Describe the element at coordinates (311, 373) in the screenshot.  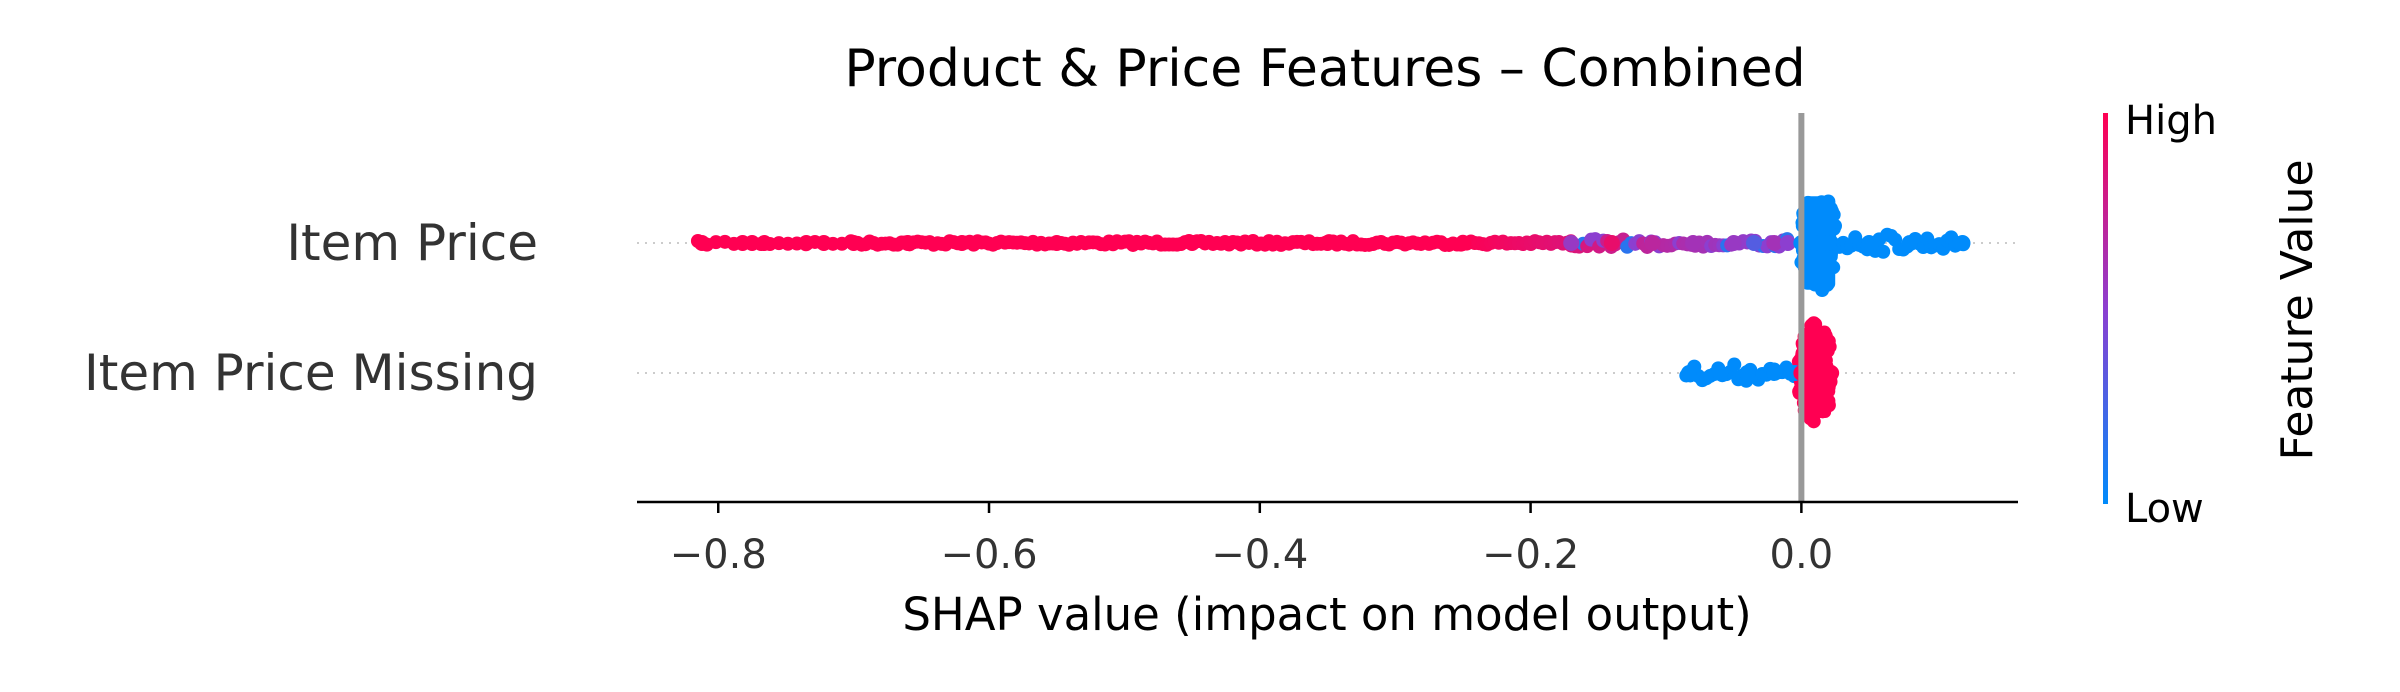
I see `feature-label: Item Price Missing` at that location.